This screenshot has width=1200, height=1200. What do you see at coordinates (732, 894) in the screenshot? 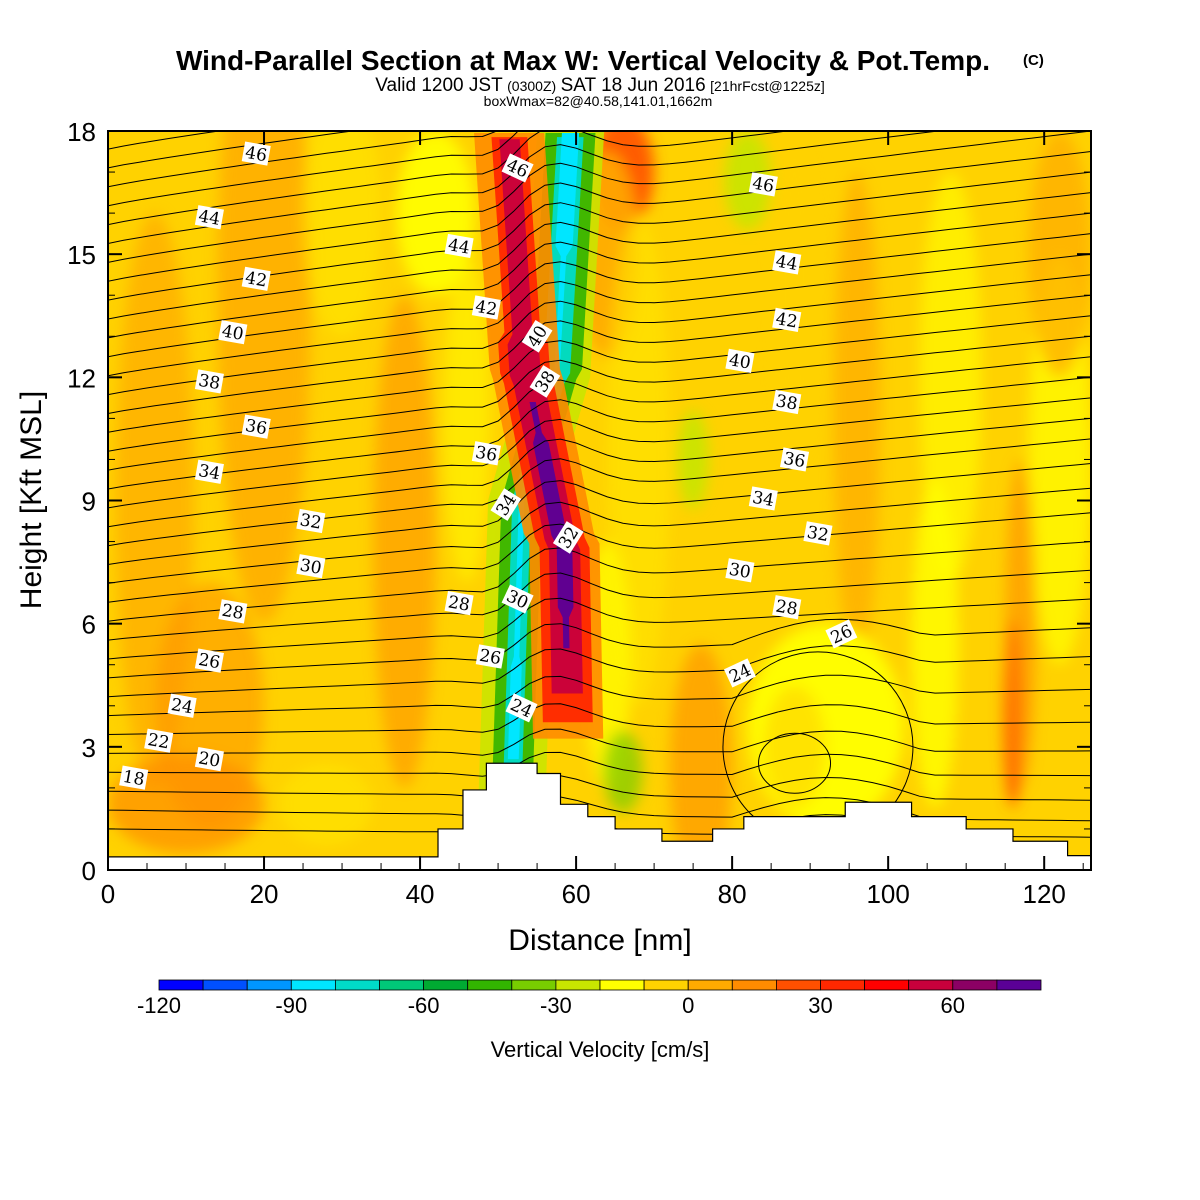
I see `x-tick-label: 80` at bounding box center [732, 894].